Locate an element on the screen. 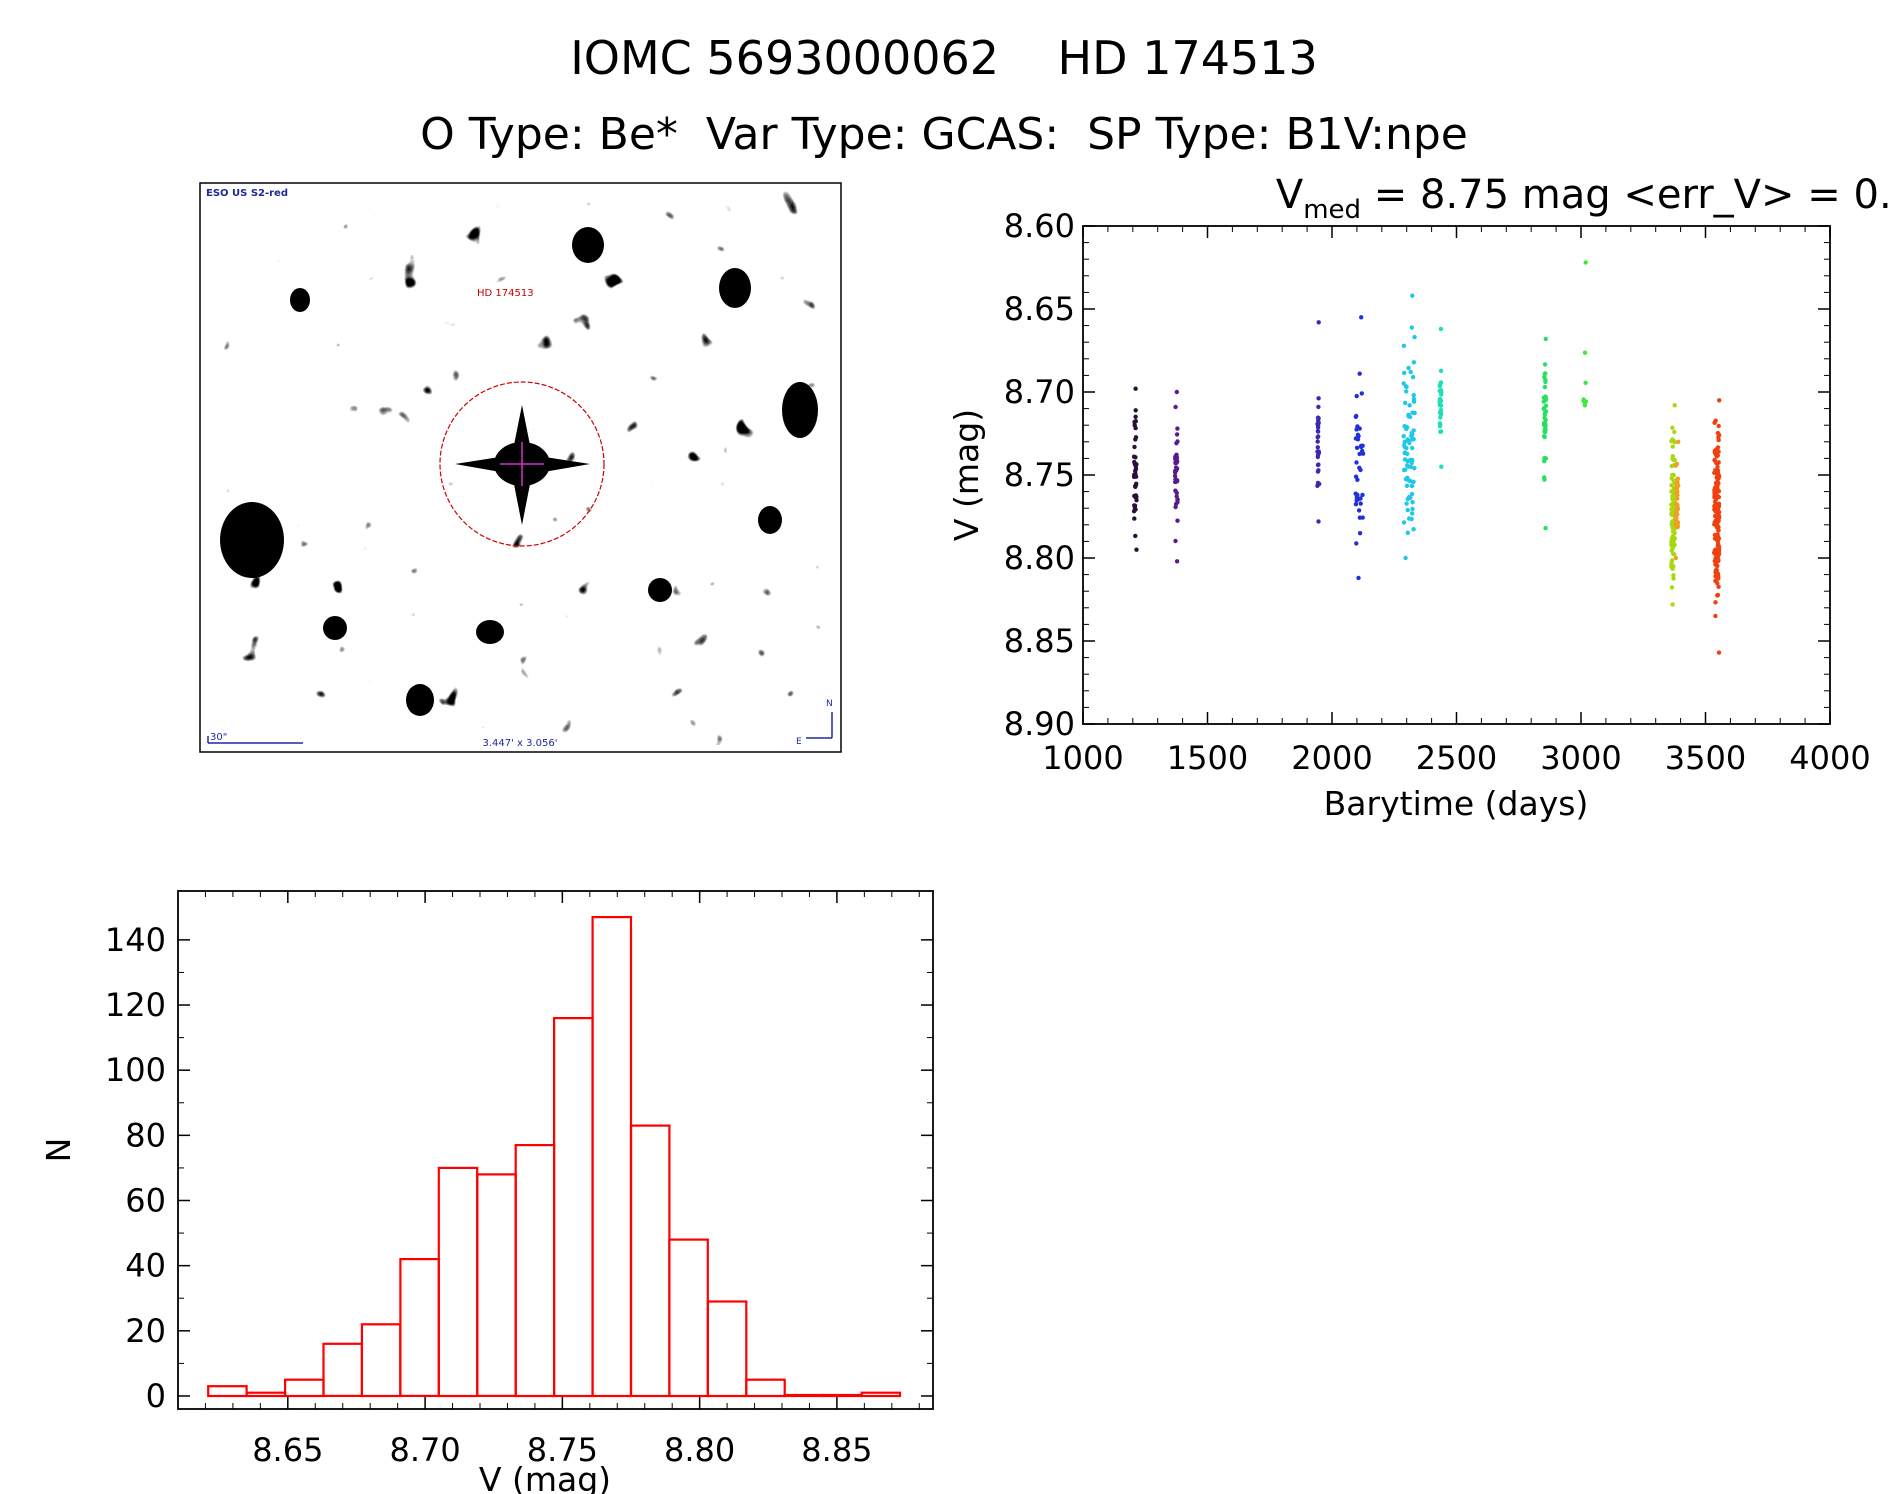 This screenshot has height=1494, width=1889. hist-ytick-label: 140 is located at coordinates (135, 940).